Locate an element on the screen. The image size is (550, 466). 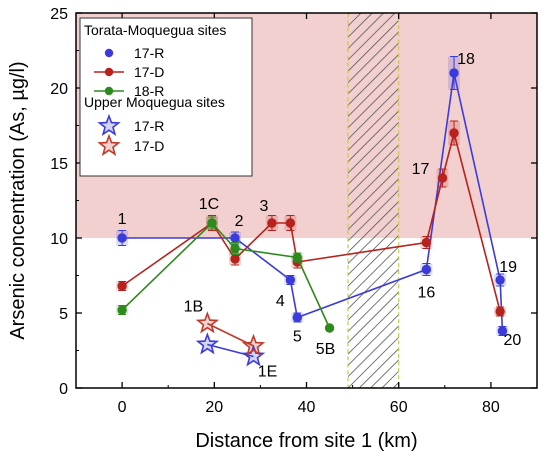
site-label: 17 is located at coordinates (421, 169).